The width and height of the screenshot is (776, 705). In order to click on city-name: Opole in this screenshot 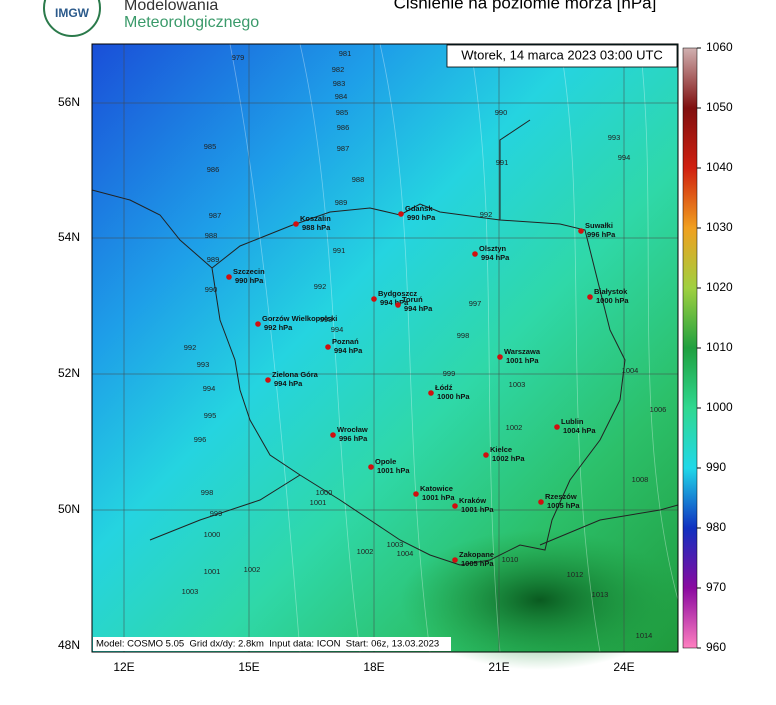, I will do `click(385, 461)`.